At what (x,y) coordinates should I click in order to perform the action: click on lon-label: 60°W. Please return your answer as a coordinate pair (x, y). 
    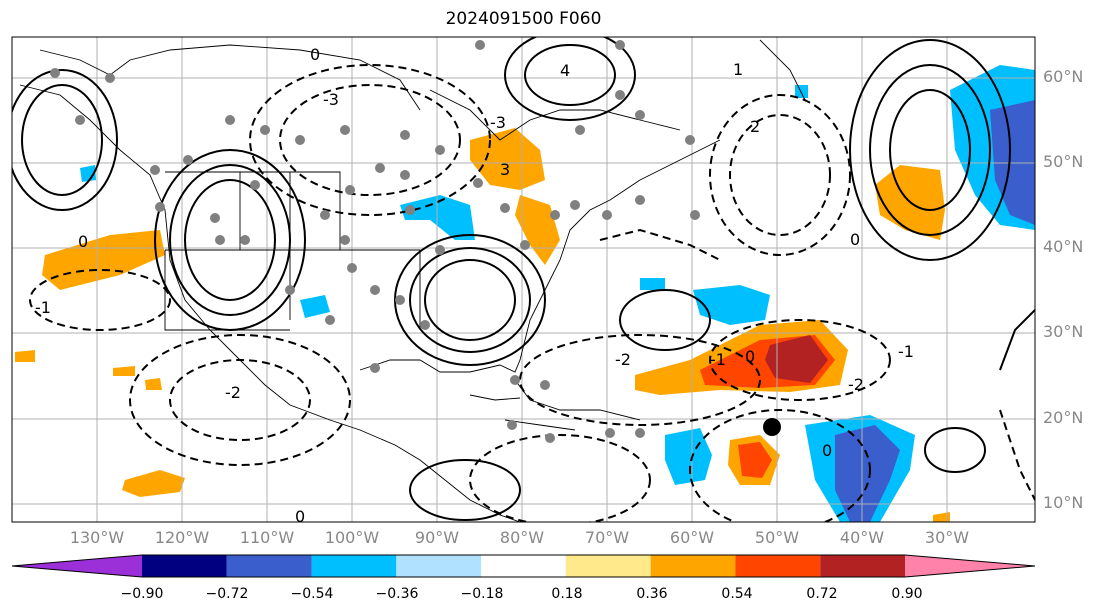
    Looking at the image, I should click on (692, 537).